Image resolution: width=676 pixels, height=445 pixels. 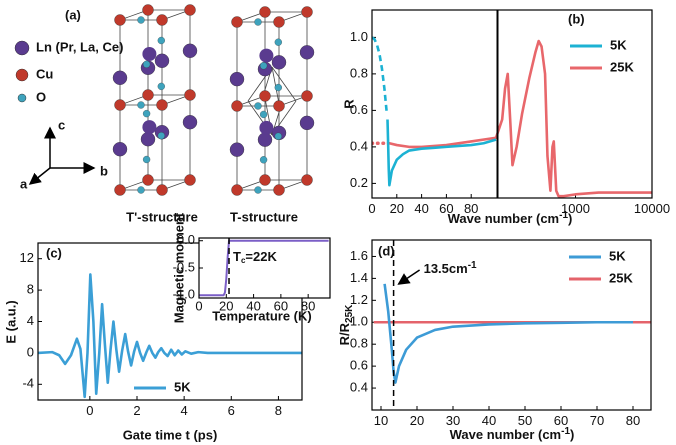 I want to click on annotation-arrow, so click(x=409, y=277).